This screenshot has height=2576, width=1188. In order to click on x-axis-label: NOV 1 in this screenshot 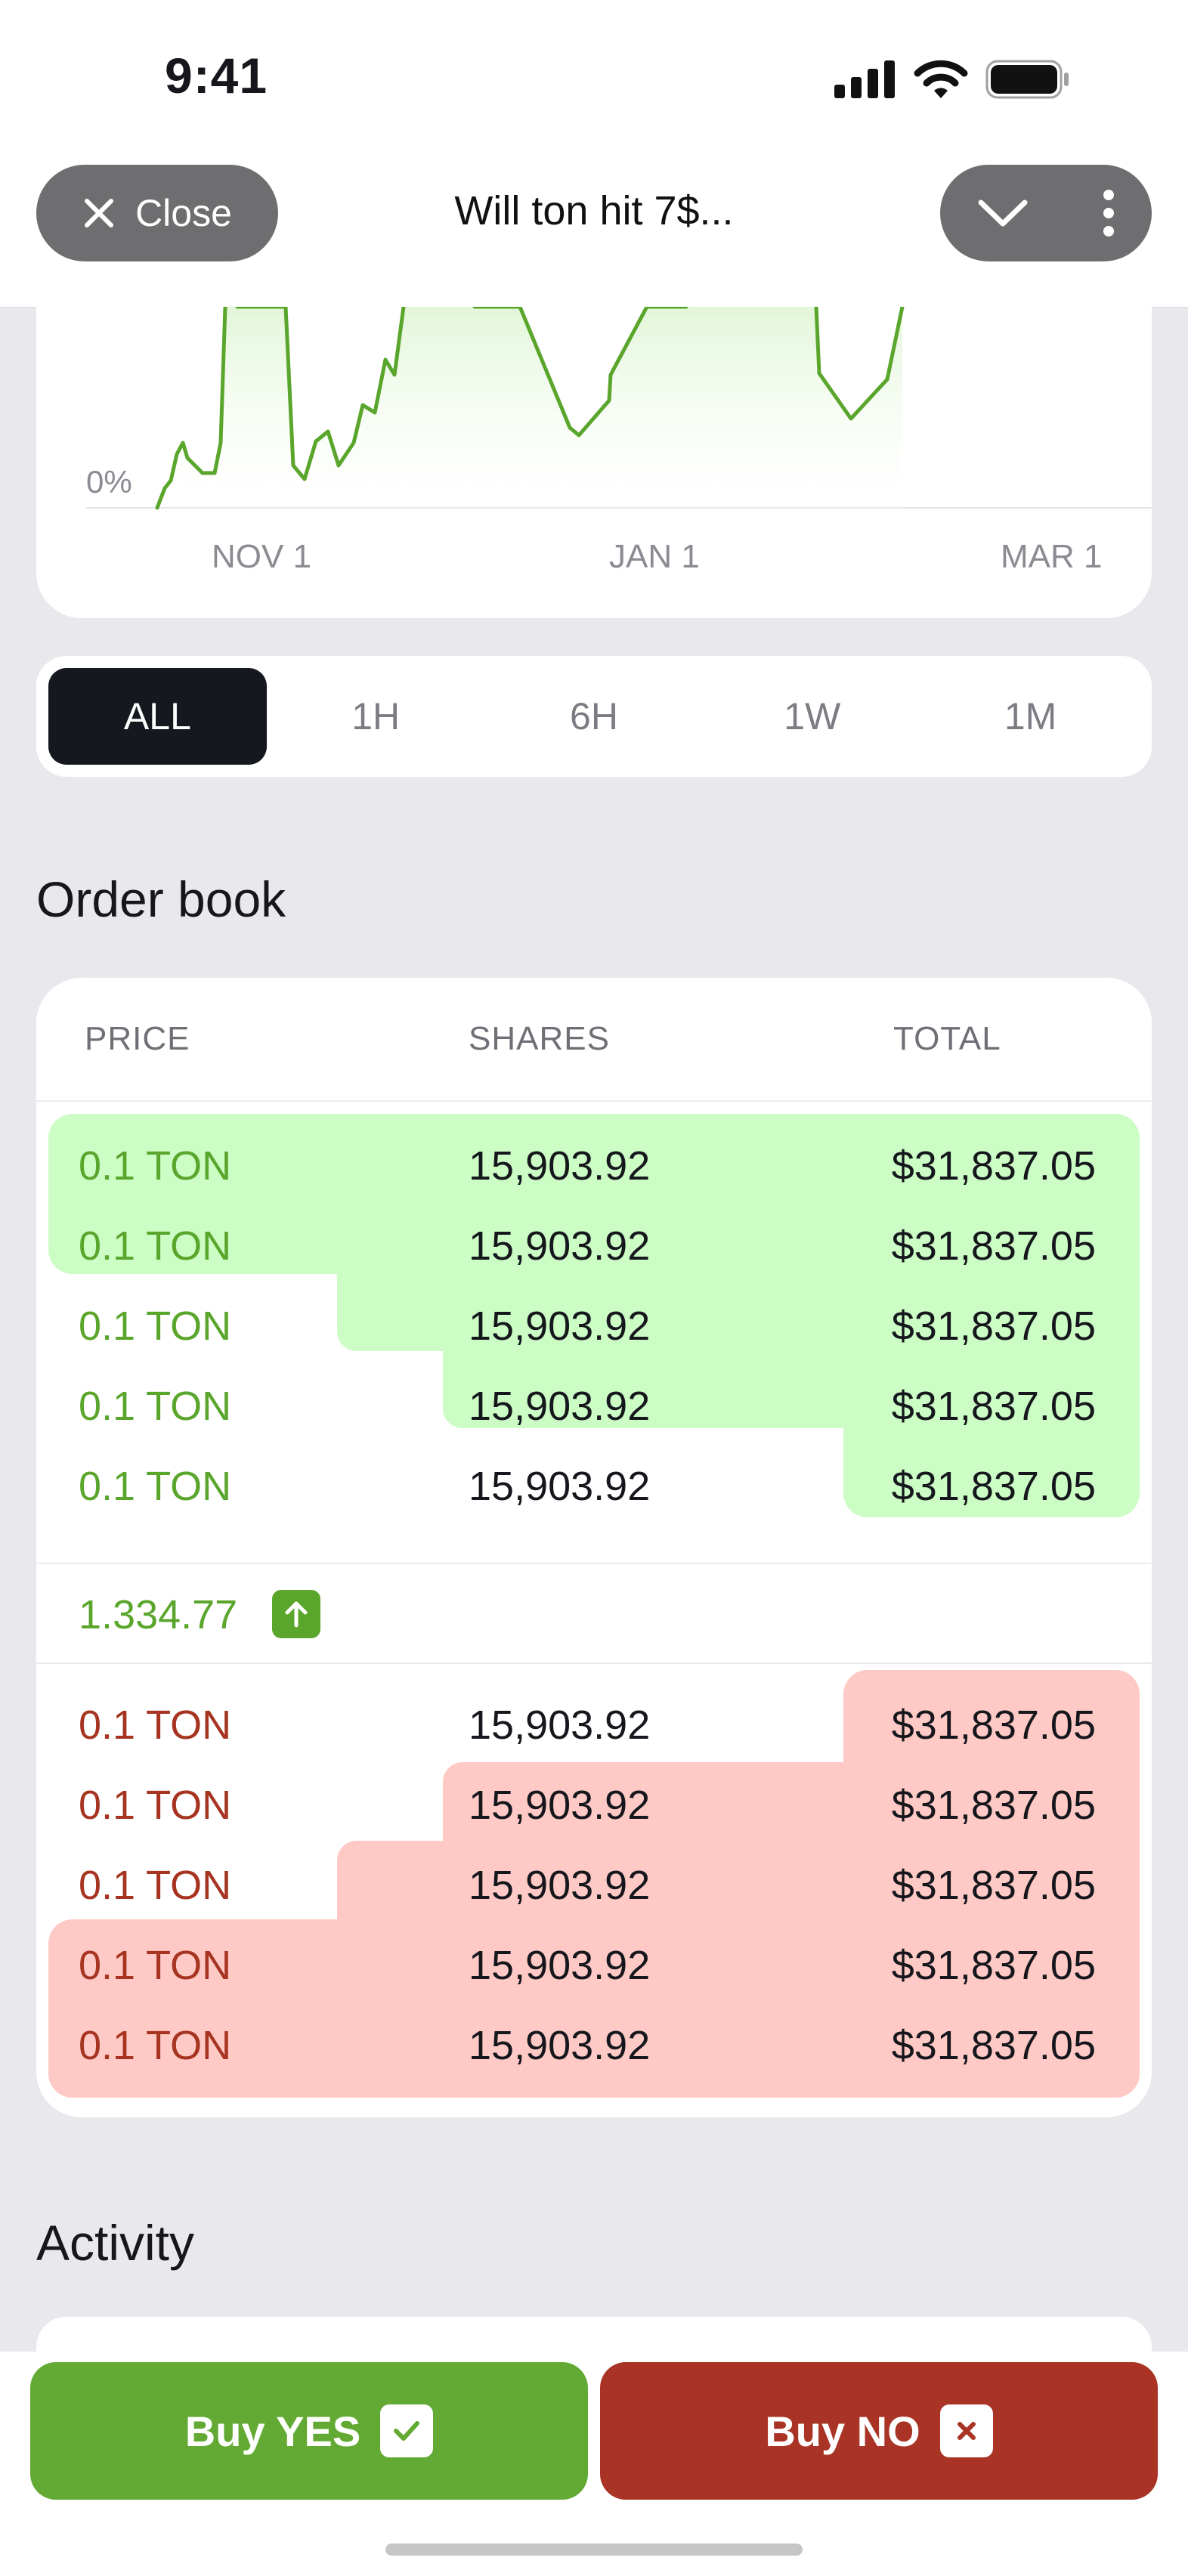, I will do `click(262, 556)`.